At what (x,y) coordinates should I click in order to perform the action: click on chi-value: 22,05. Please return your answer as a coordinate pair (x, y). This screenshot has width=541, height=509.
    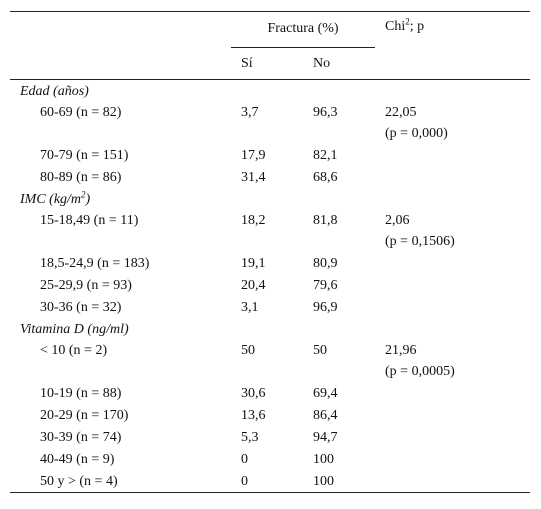
    Looking at the image, I should click on (401, 112).